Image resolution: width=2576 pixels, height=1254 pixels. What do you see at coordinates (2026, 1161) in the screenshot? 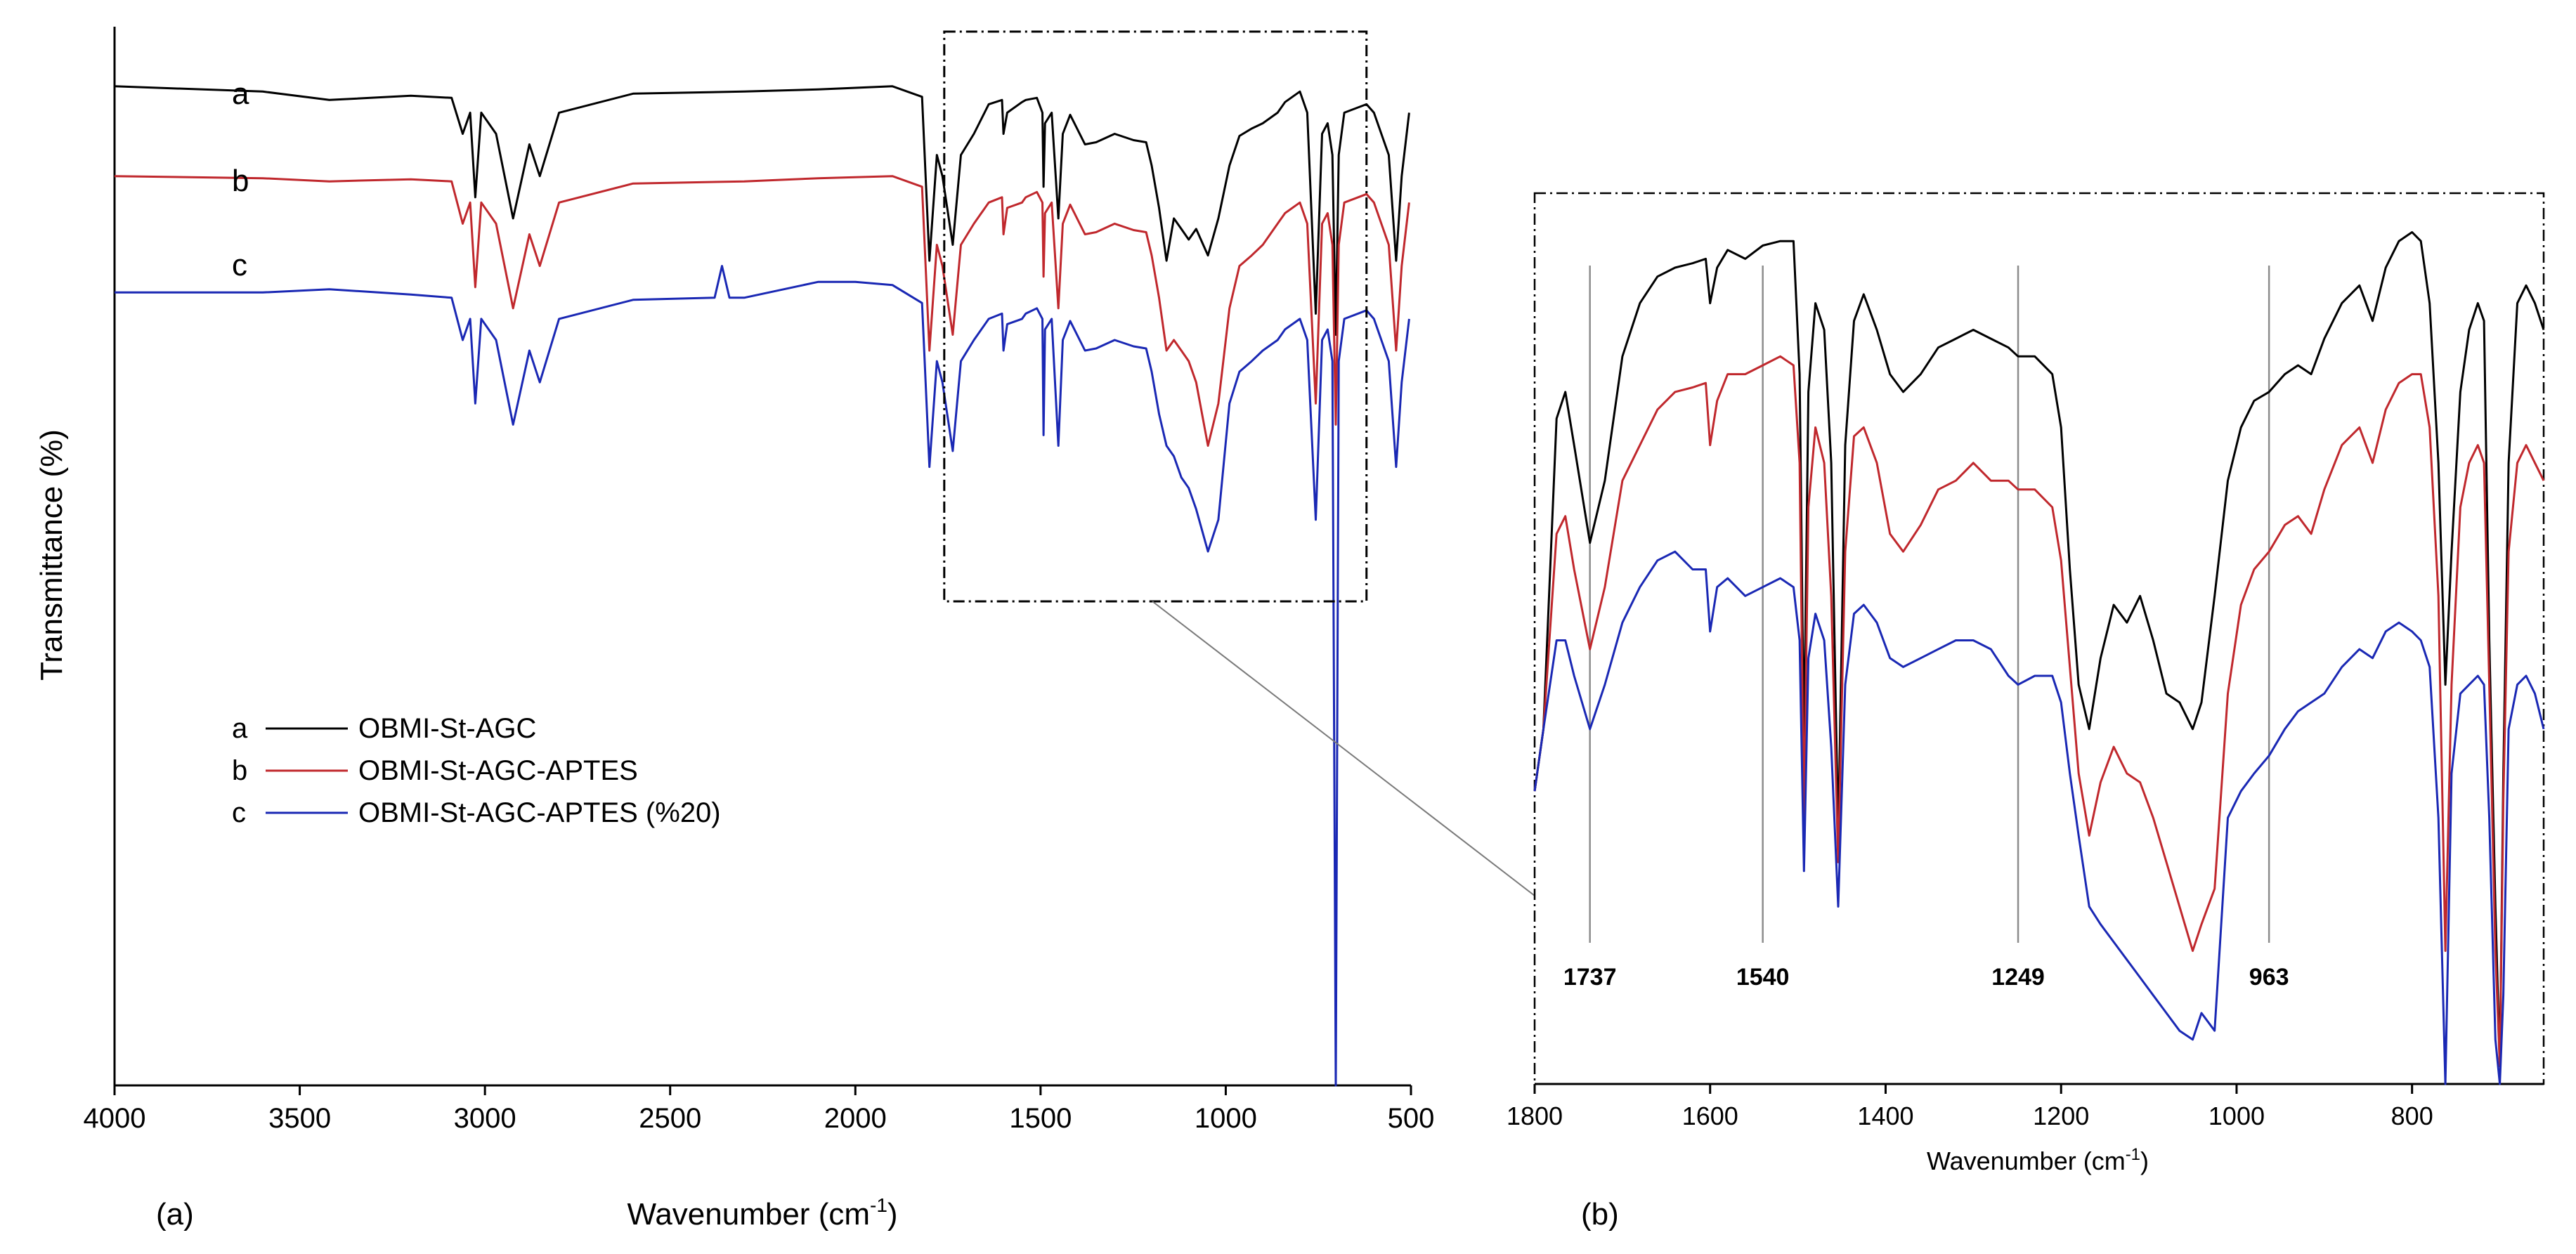
I see `panel-b-x-label-main: Wavenumber (cm` at bounding box center [2026, 1161].